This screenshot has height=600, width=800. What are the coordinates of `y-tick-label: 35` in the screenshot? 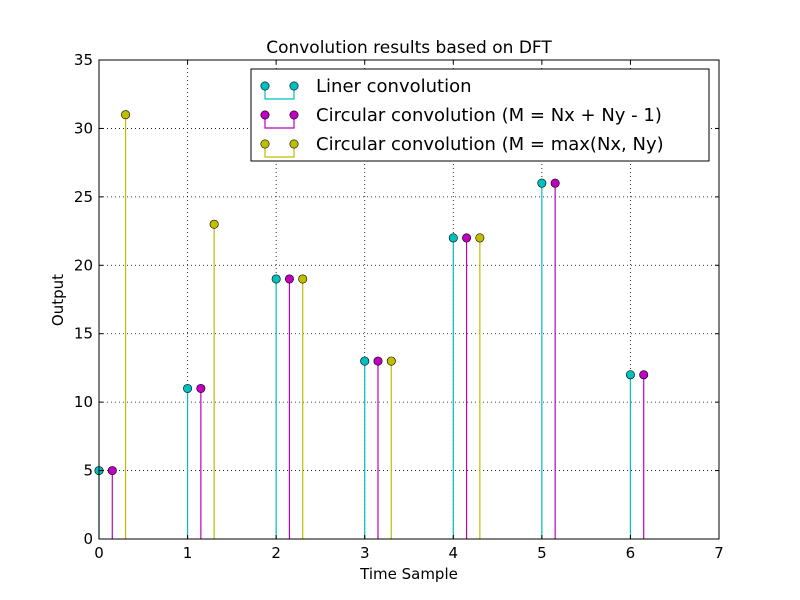 It's located at (83, 60).